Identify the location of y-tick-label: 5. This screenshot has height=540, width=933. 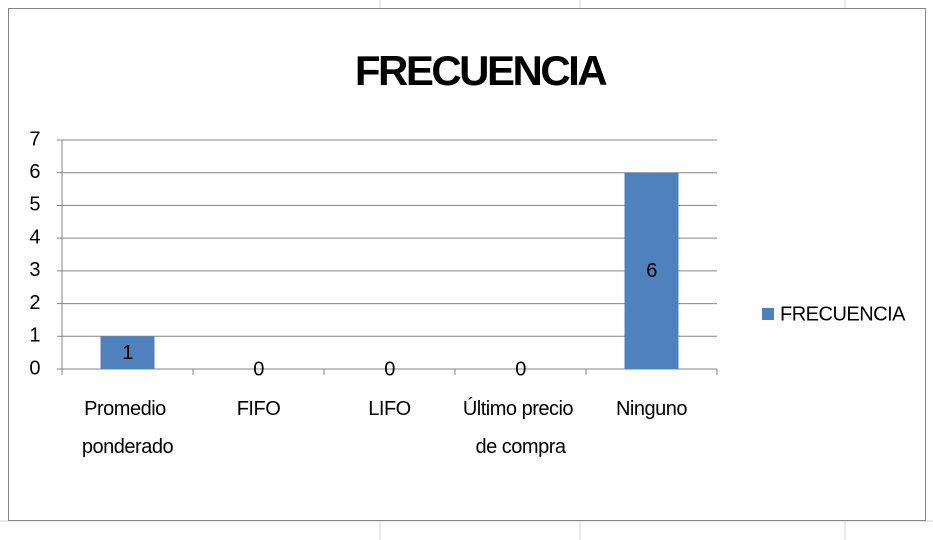
(34, 205).